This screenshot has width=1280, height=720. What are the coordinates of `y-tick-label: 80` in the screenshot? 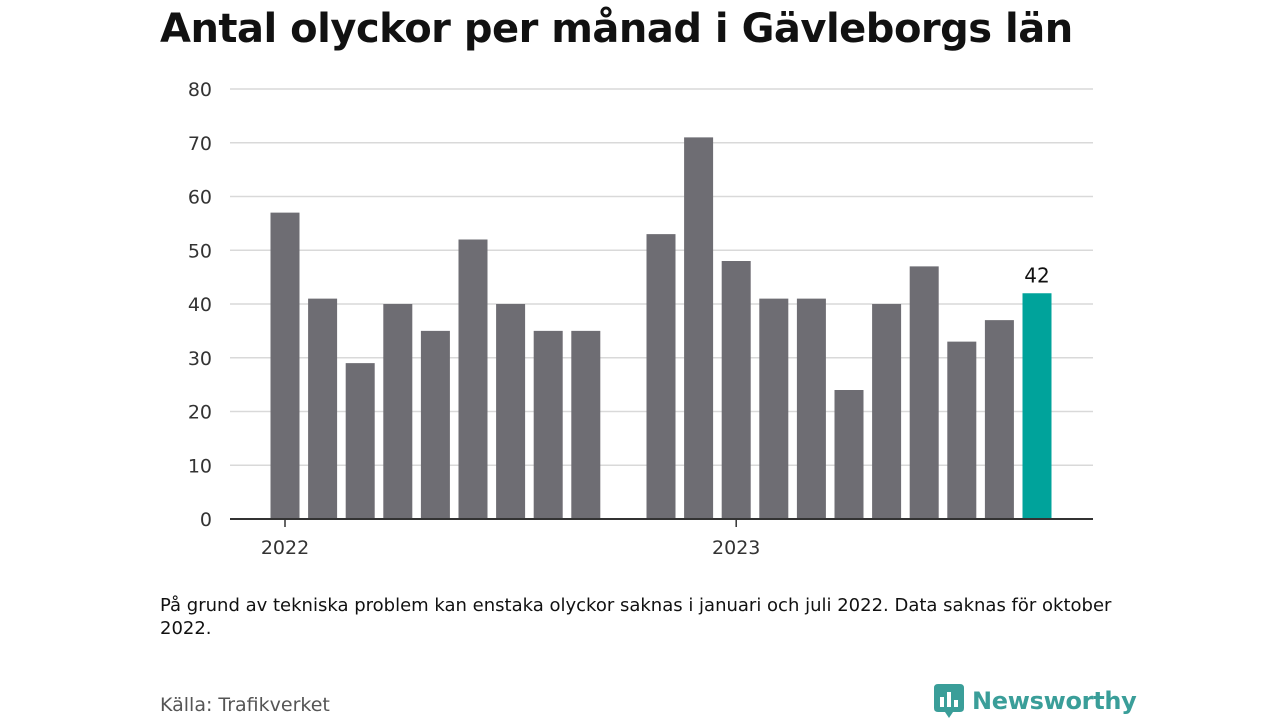 It's located at (200, 90).